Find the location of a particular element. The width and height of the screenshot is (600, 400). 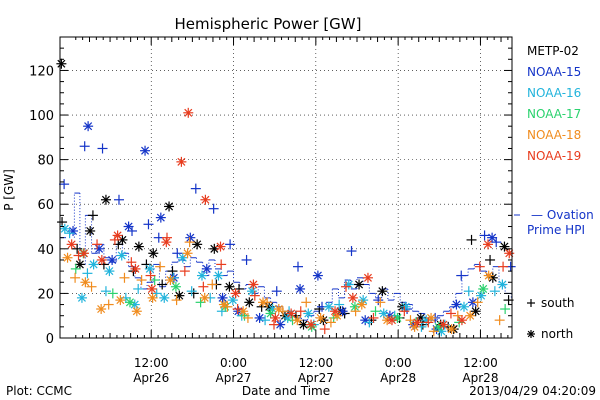

legend-metp-02: METP-02 is located at coordinates (553, 51).